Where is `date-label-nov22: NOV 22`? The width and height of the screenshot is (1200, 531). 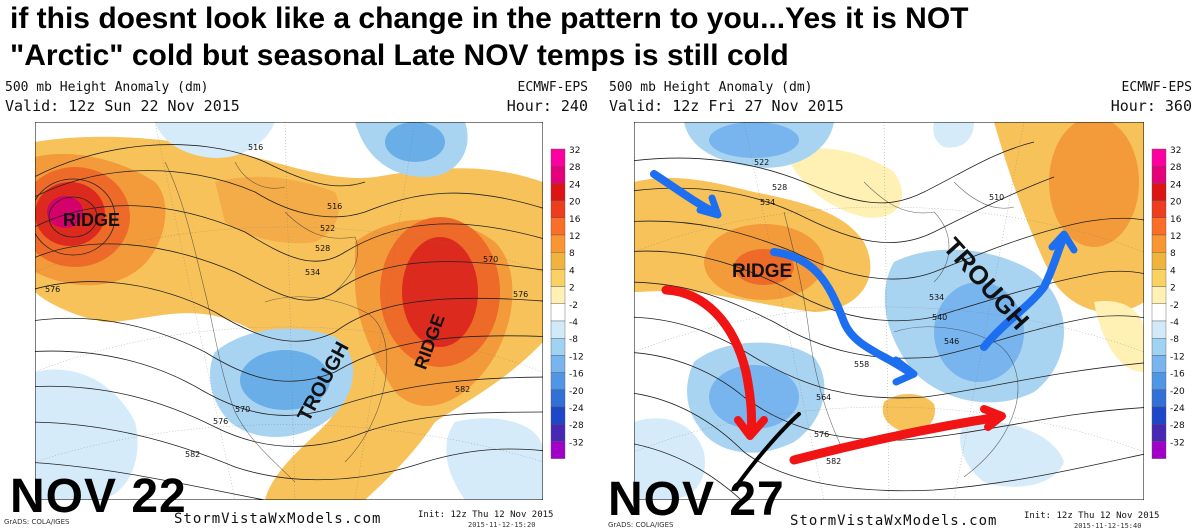 date-label-nov22: NOV 22 is located at coordinates (98, 496).